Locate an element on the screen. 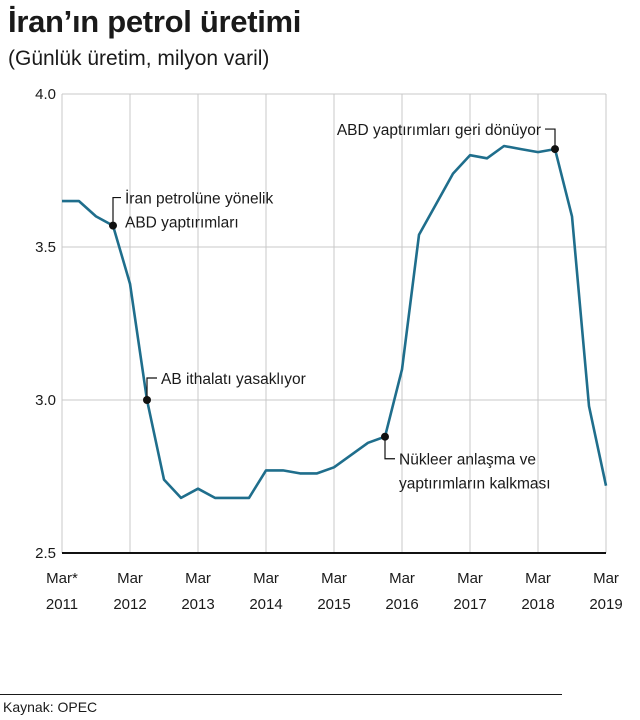  x-tick-label-year: 2013 is located at coordinates (197, 604).